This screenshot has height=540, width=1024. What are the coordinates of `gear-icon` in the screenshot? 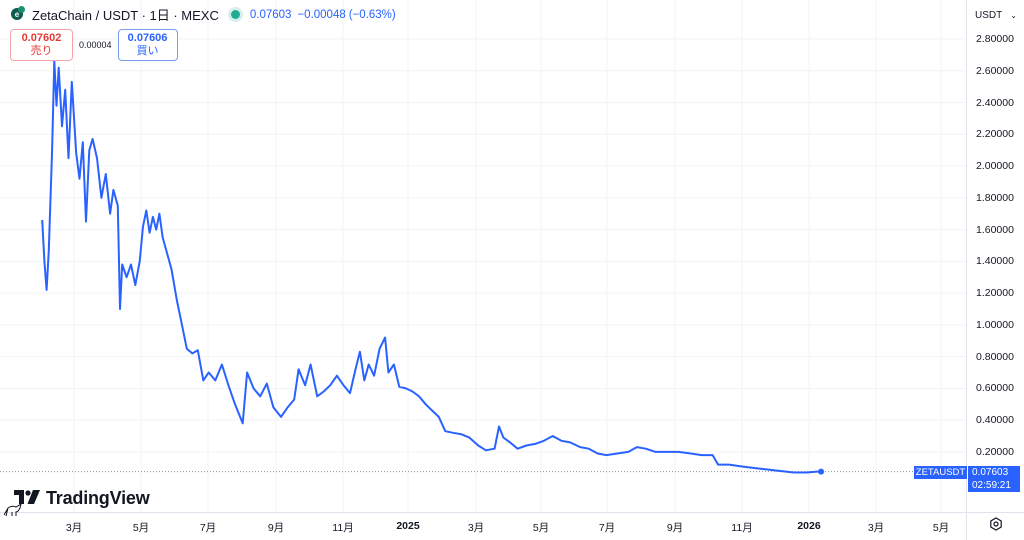 It's located at (996, 526).